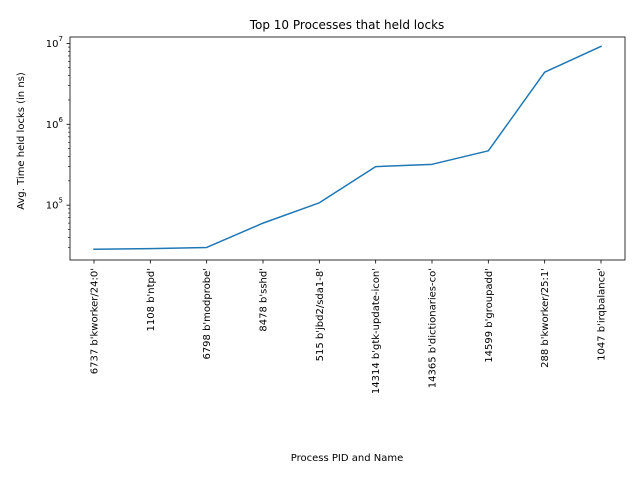 Image resolution: width=640 pixels, height=480 pixels. I want to click on x-tick-label: 1108 b'ntpd', so click(151, 299).